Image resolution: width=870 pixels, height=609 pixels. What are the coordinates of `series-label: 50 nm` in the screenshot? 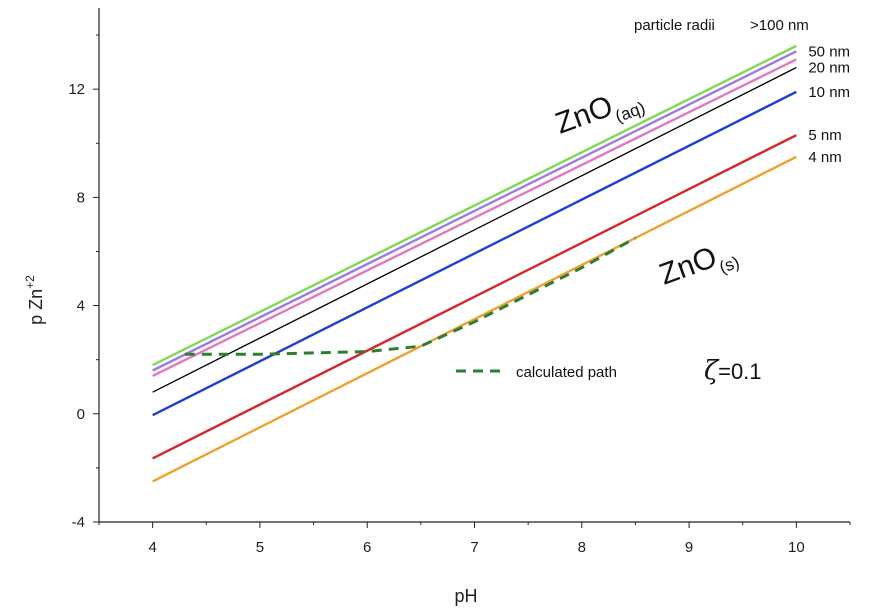 It's located at (829, 51).